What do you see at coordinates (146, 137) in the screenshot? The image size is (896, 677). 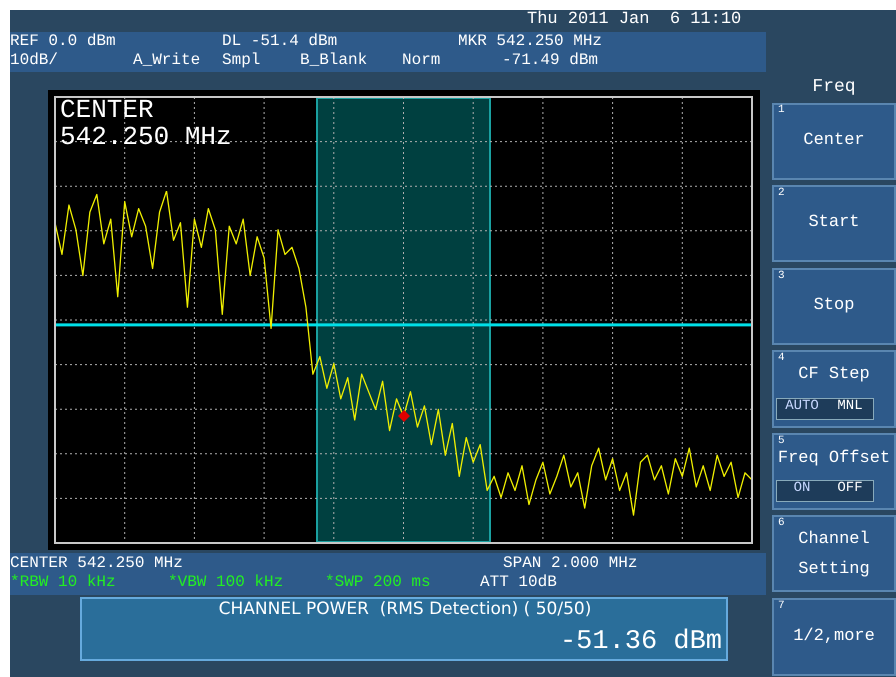 I see `text: 542.250 MHz` at bounding box center [146, 137].